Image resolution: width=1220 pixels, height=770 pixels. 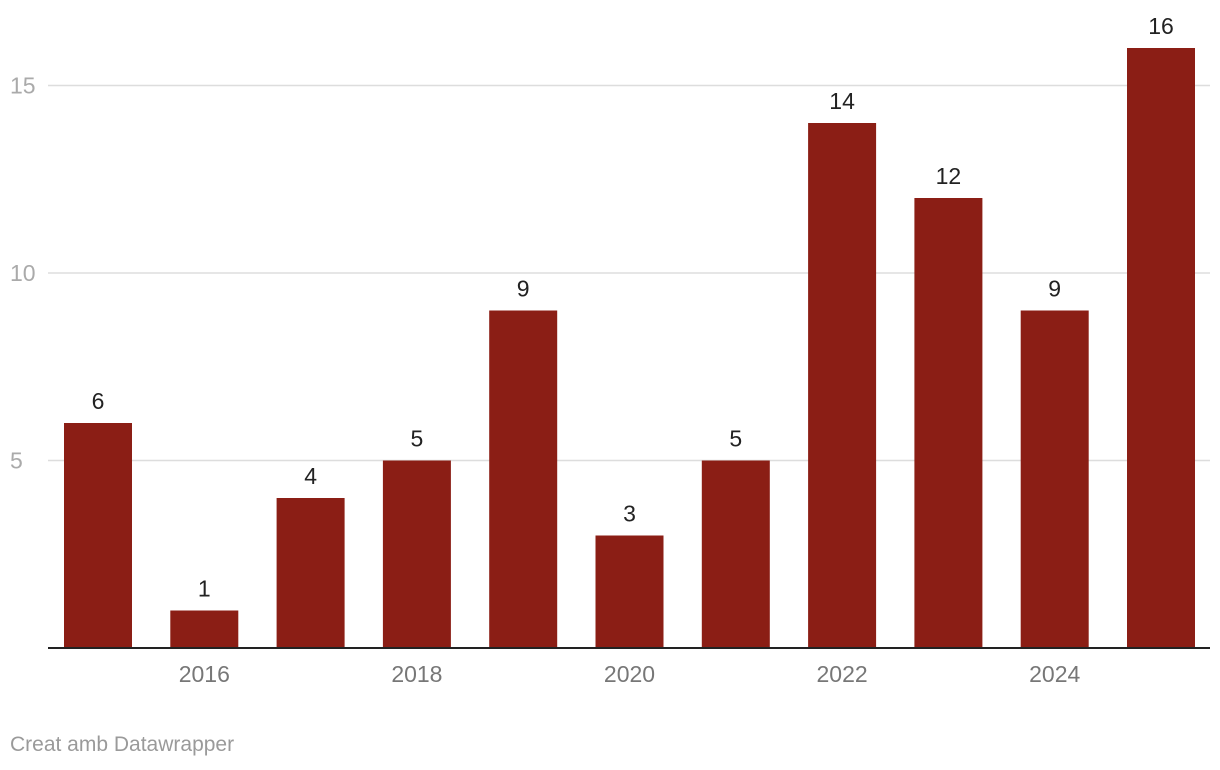 What do you see at coordinates (416, 674) in the screenshot?
I see `x-tick-label: 2018` at bounding box center [416, 674].